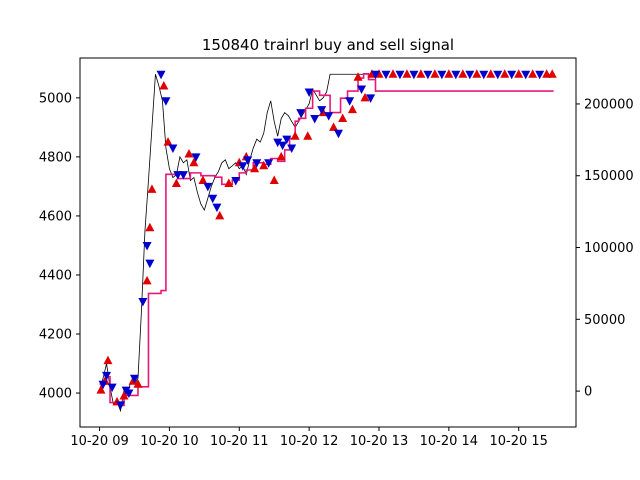 The height and width of the screenshot is (480, 640). What do you see at coordinates (169, 441) in the screenshot?
I see `x-tick-label: 10-20 10` at bounding box center [169, 441].